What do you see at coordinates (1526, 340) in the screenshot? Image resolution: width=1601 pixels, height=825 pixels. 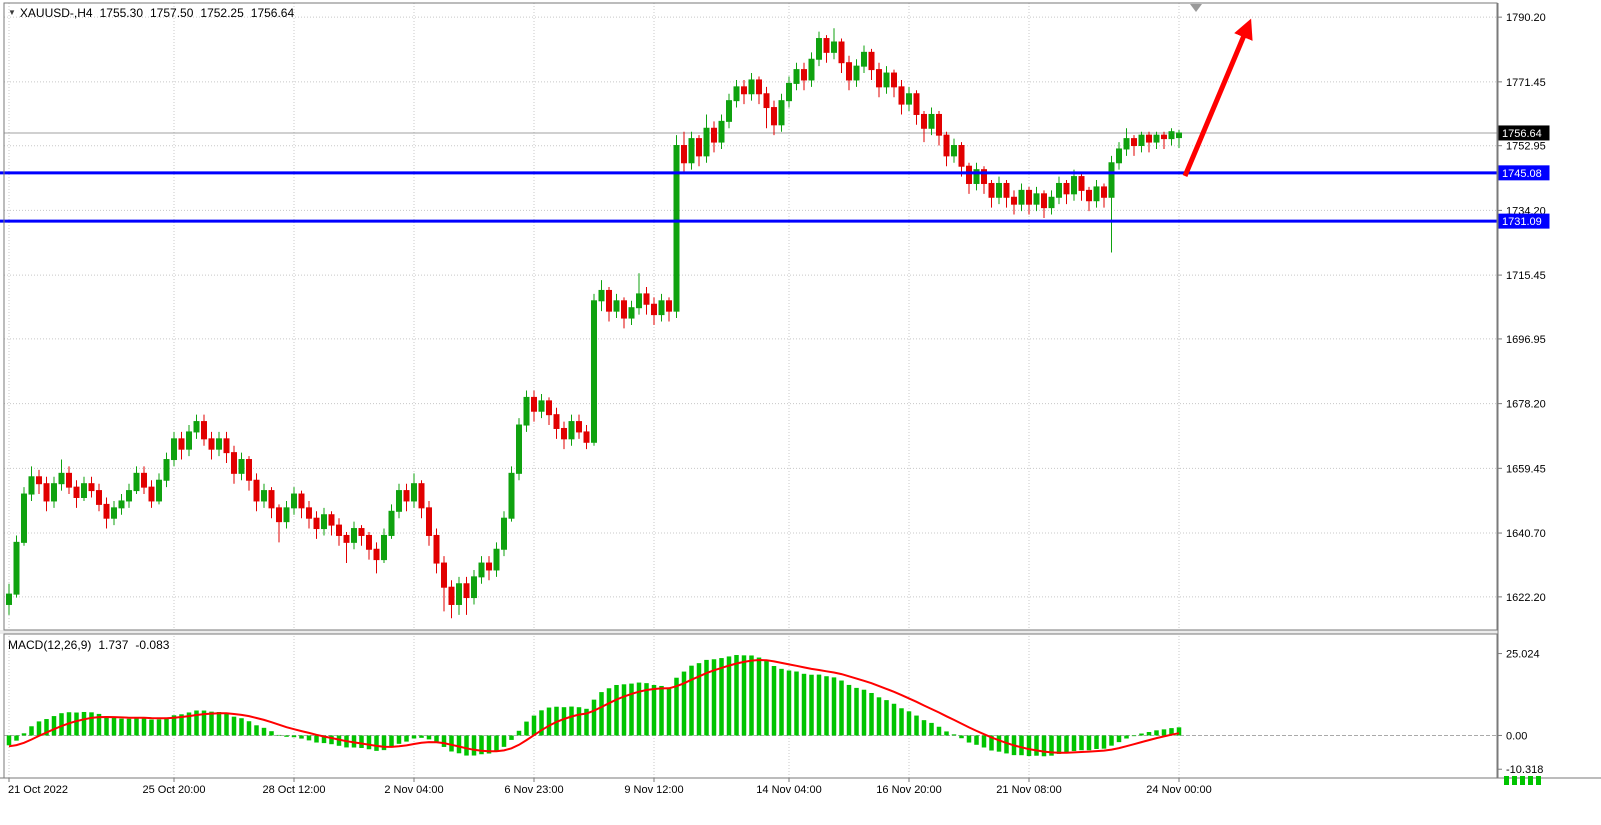 I see `price-axis-label: 1696.95` at bounding box center [1526, 340].